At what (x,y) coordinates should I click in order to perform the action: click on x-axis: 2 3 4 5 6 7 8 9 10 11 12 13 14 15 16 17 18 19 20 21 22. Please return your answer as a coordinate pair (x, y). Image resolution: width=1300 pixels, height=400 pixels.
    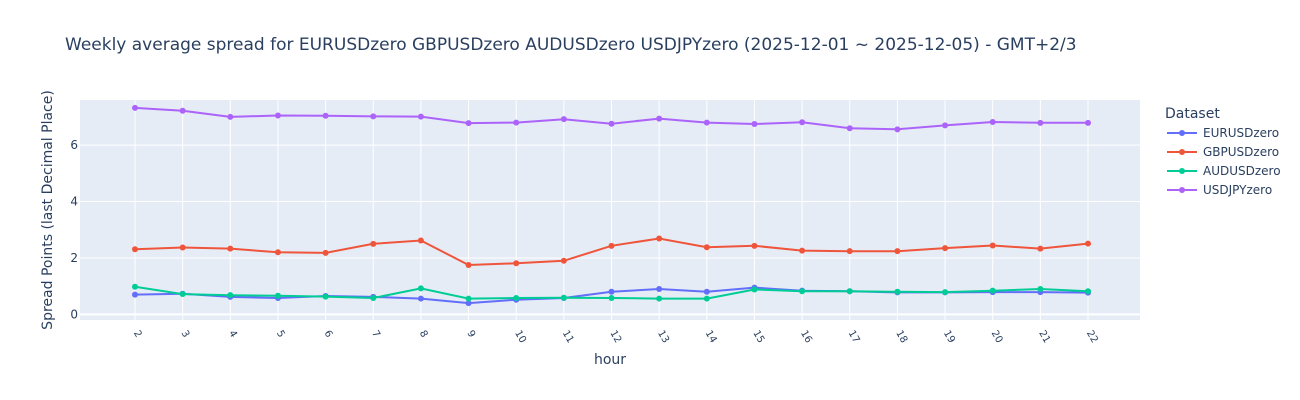
    Looking at the image, I should click on (615, 337).